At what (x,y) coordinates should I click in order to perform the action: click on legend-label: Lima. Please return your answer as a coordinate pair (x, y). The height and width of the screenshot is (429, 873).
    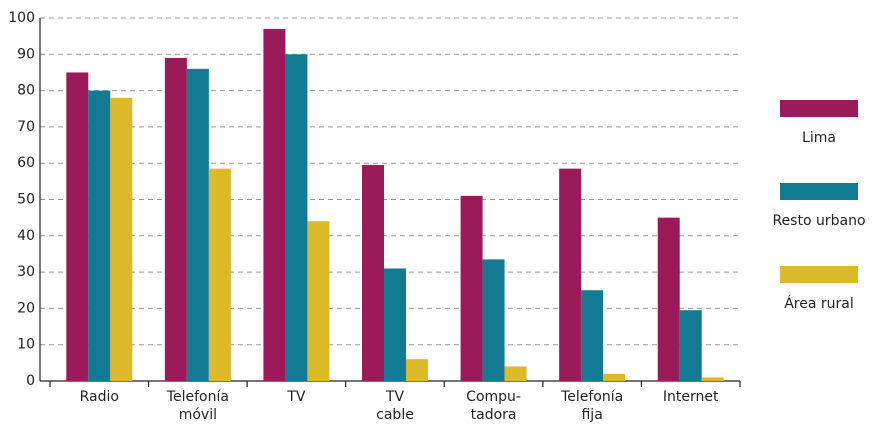
    Looking at the image, I should click on (819, 138).